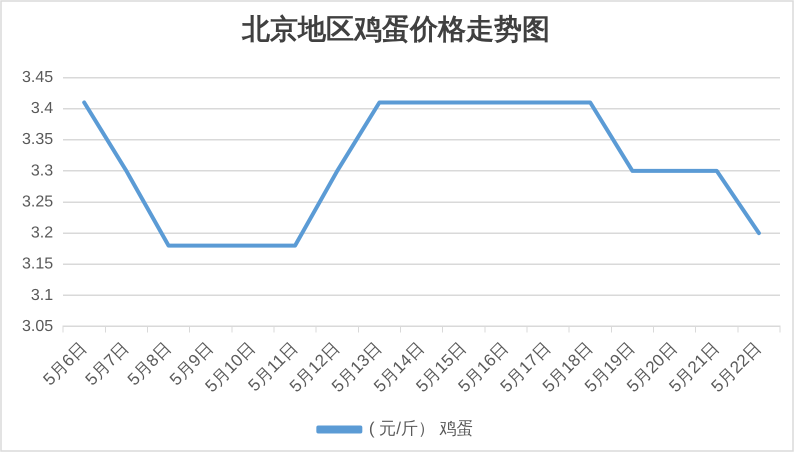 The image size is (794, 452). I want to click on y-tick-label: 3.05, so click(38, 326).